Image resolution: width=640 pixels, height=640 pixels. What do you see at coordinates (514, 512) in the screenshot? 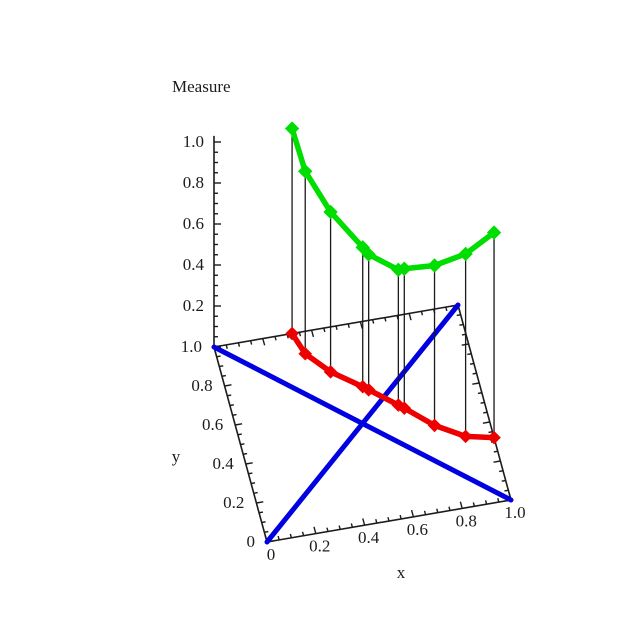
I see `x-axis-tick-label: 1.0` at bounding box center [514, 512].